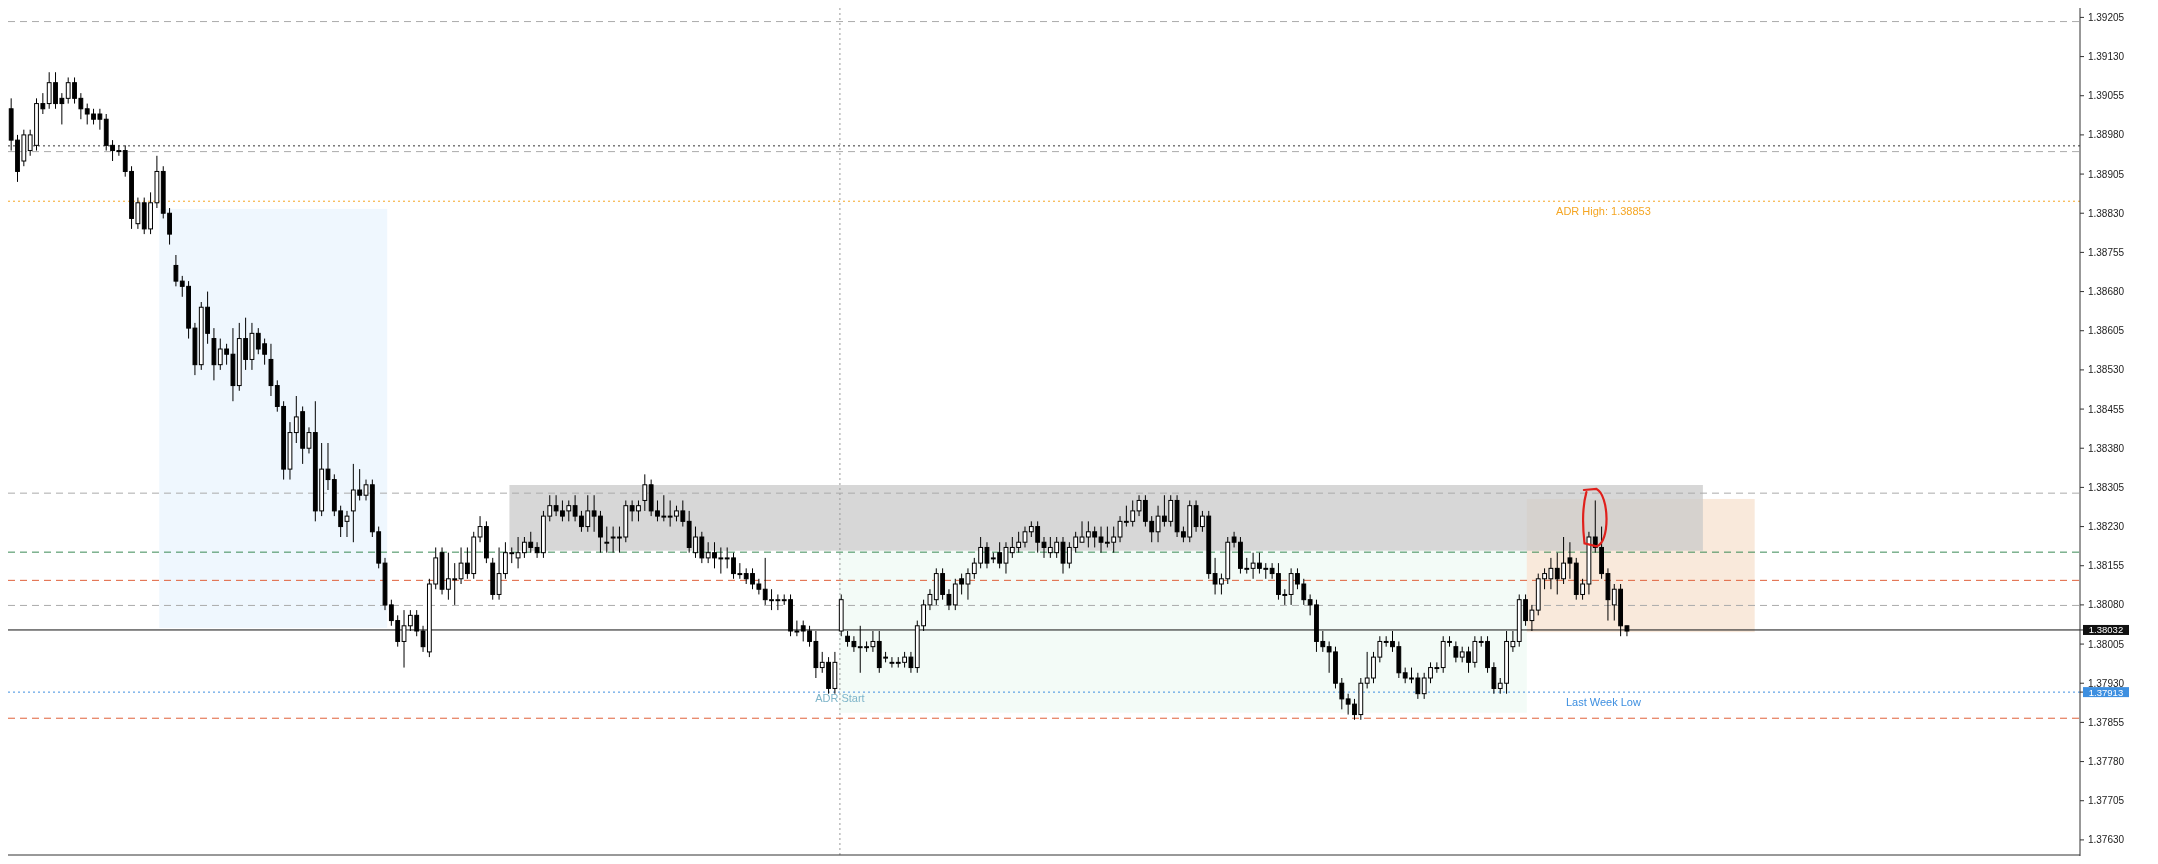 This screenshot has width=2158, height=864. I want to click on y-tick-label: 1.37913, so click(2106, 692).